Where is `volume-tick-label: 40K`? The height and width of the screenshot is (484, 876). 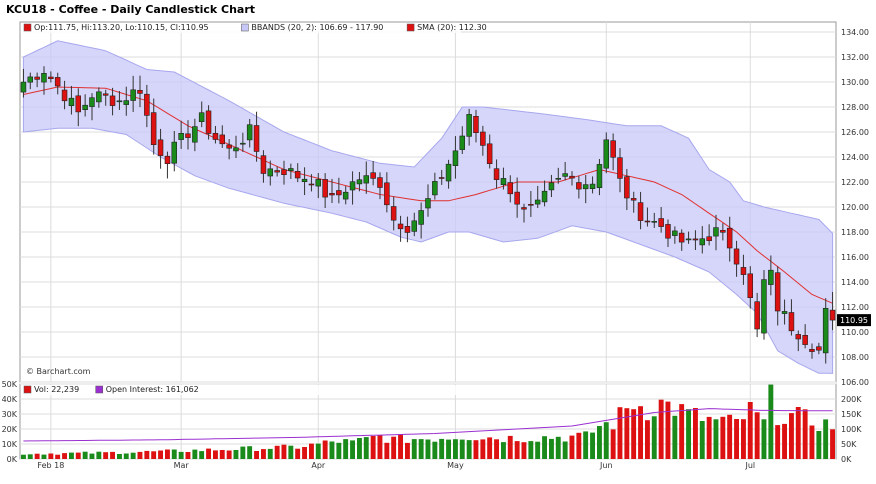
volume-tick-label: 40K is located at coordinates (10, 399).